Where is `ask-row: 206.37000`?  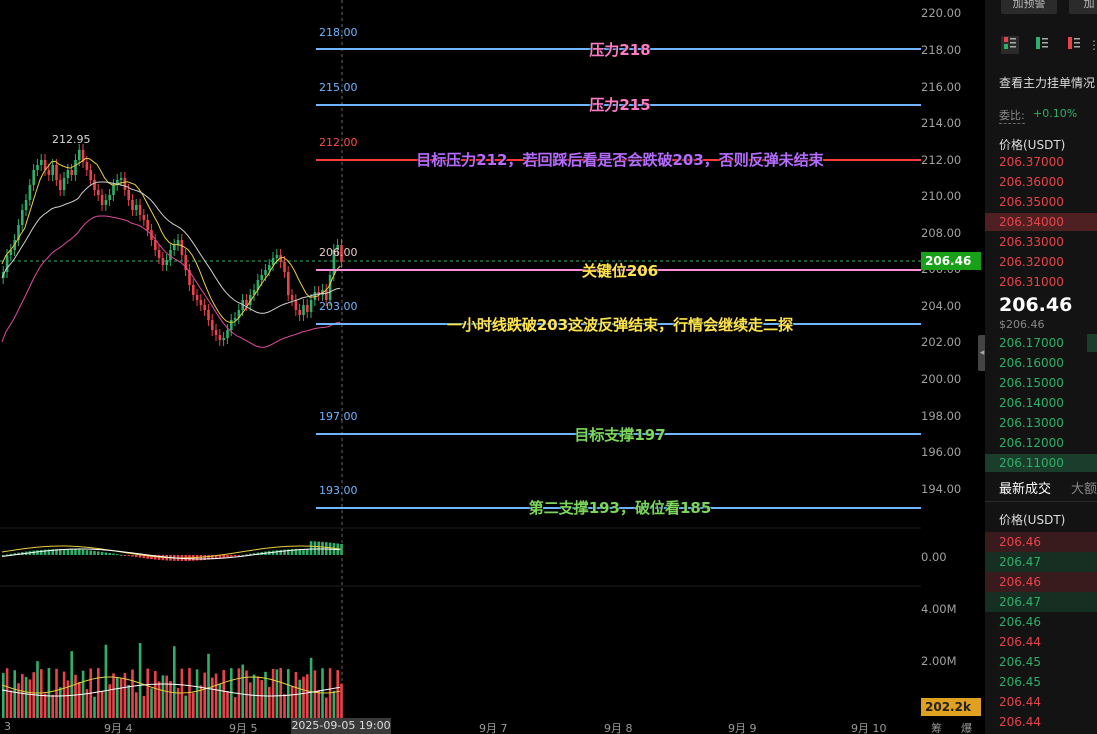
ask-row: 206.37000 is located at coordinates (1041, 162).